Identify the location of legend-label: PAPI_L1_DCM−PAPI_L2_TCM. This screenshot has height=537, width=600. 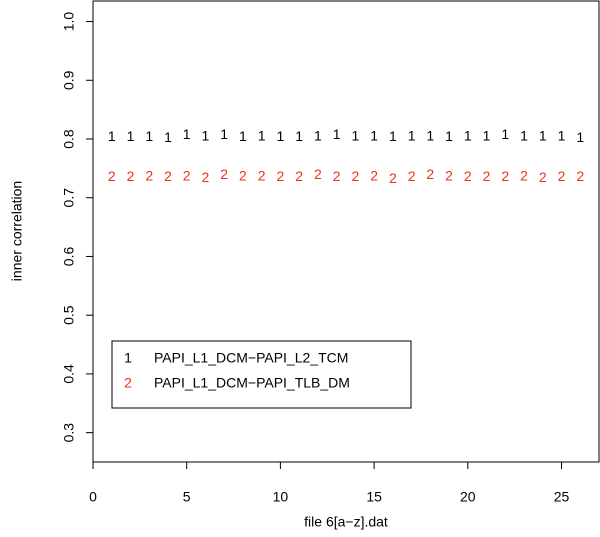
(251, 358).